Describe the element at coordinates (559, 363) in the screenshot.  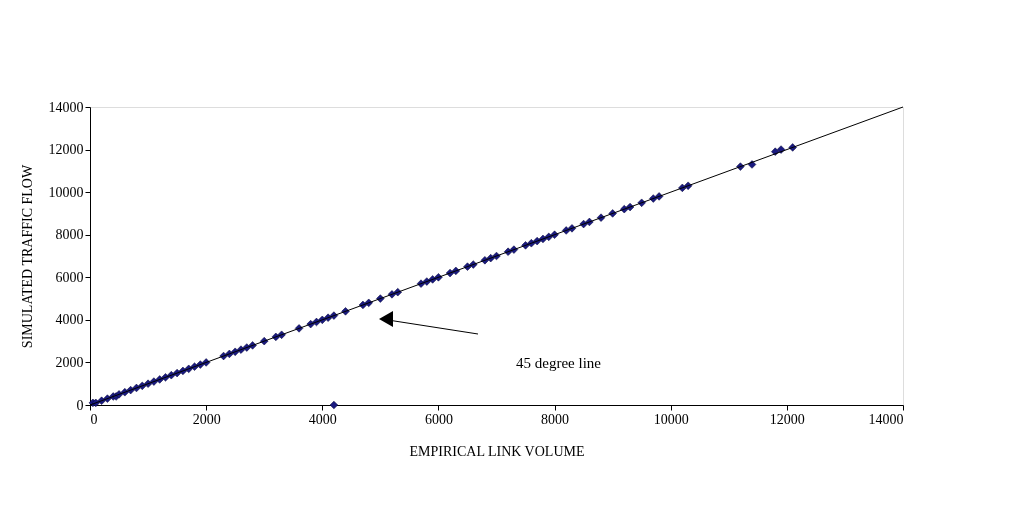
I see `annotation: 45 degree line` at that location.